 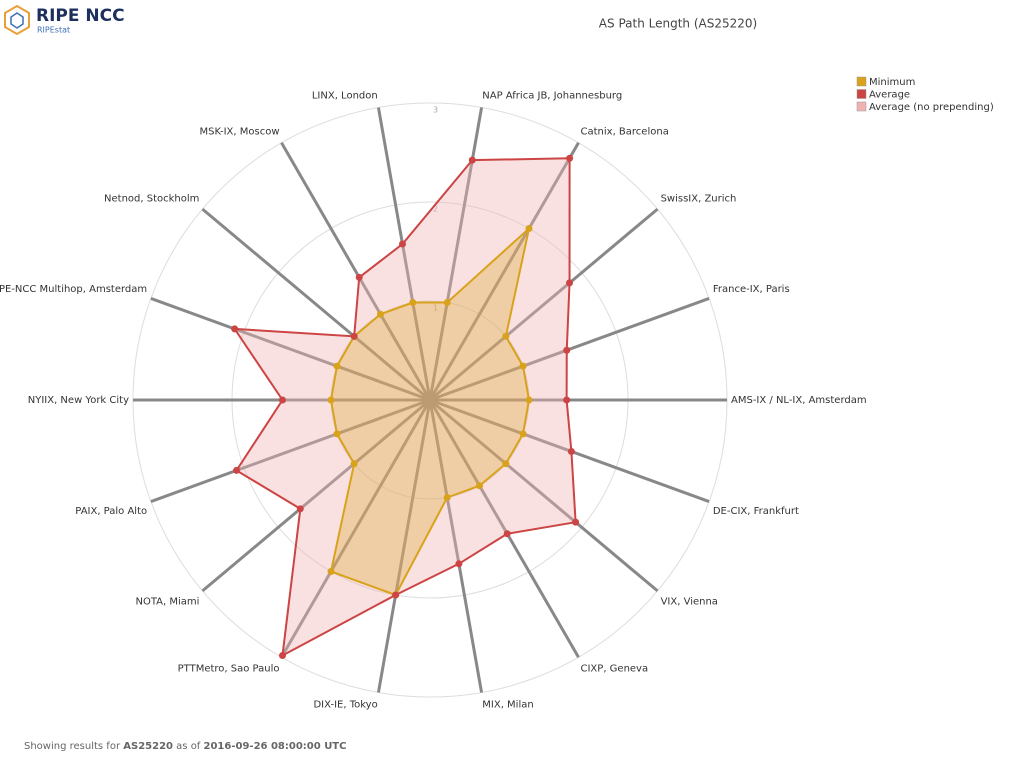 What do you see at coordinates (53, 30) in the screenshot?
I see `logo-product: RIPEstat` at bounding box center [53, 30].